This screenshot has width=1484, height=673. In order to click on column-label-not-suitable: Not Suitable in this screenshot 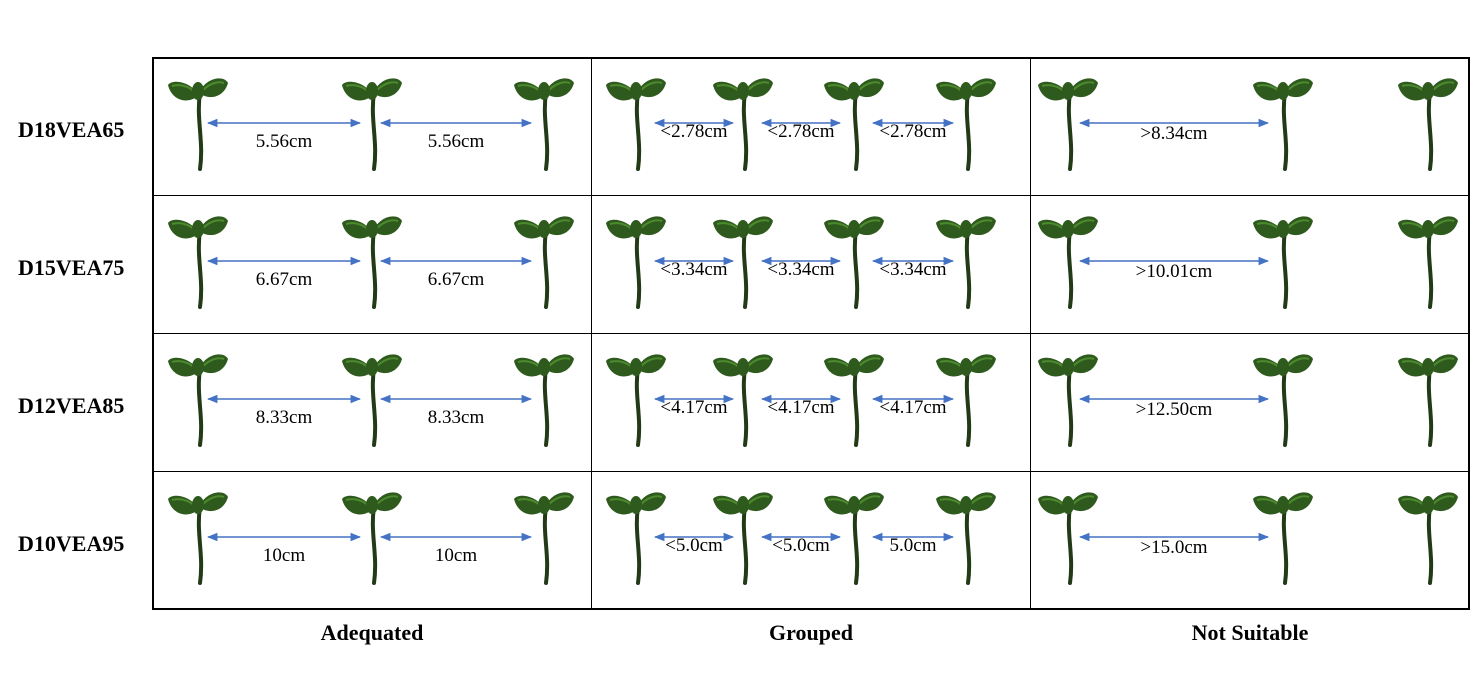, I will do `click(1250, 632)`.